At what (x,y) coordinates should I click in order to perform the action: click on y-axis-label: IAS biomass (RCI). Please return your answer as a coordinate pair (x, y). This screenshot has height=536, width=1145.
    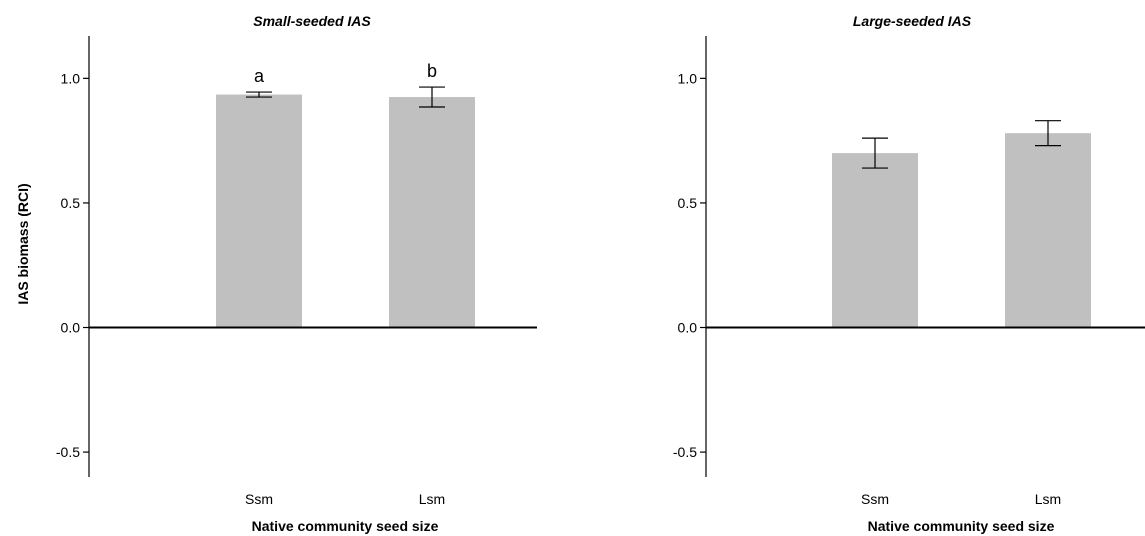
    Looking at the image, I should click on (23, 243).